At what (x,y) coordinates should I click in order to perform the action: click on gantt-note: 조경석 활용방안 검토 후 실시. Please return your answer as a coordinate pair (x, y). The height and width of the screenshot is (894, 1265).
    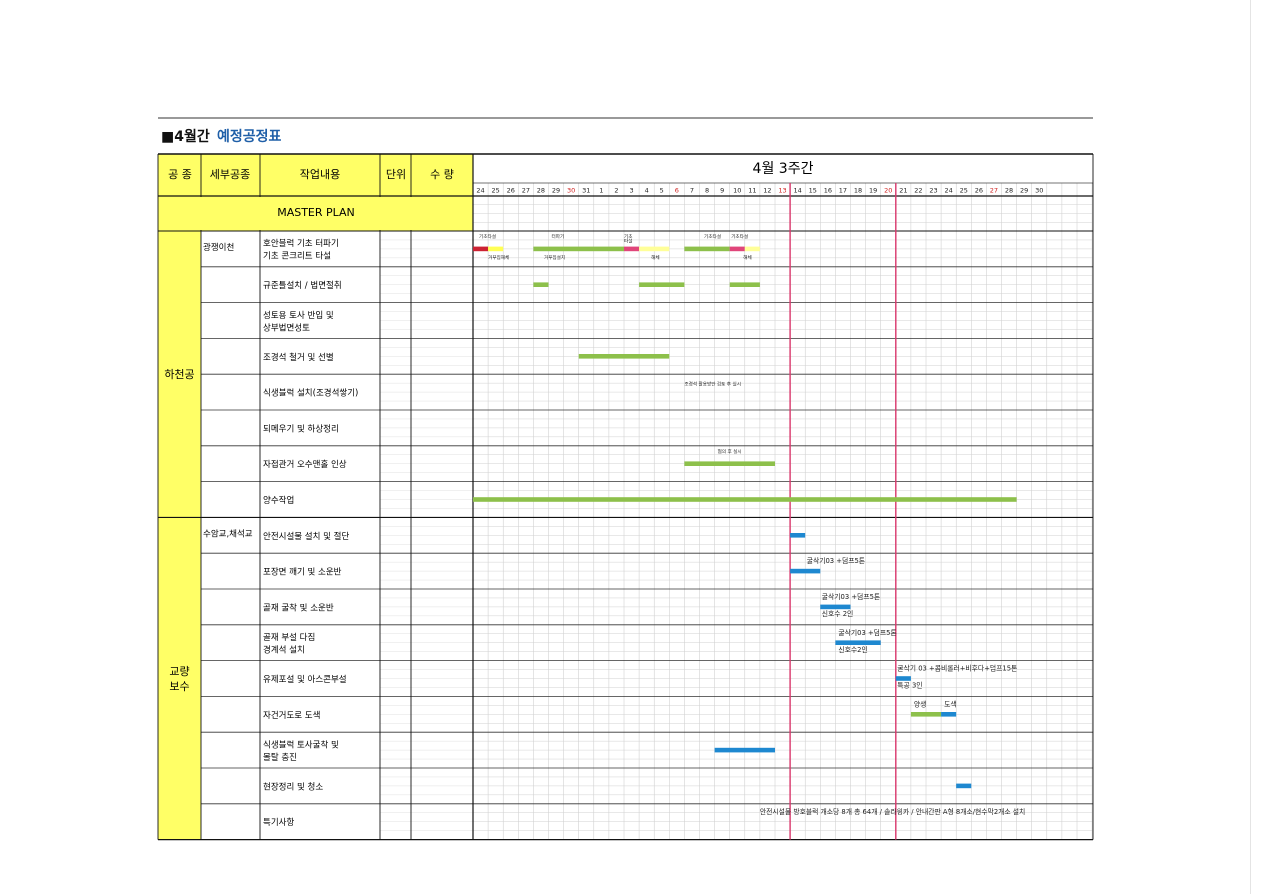
    Looking at the image, I should click on (712, 384).